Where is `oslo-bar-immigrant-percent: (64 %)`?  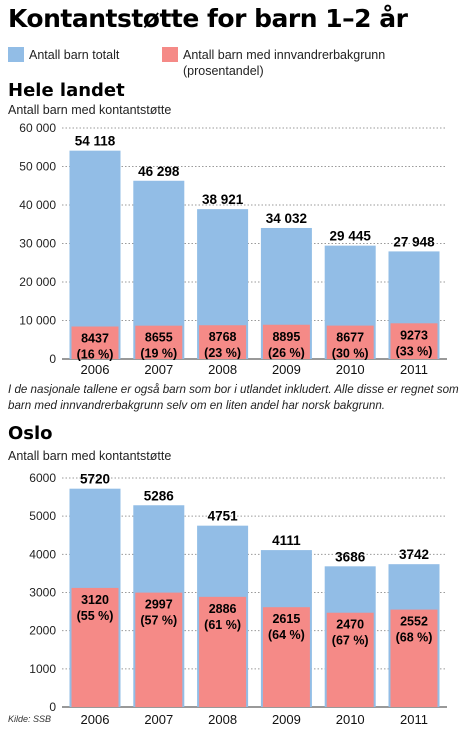 oslo-bar-immigrant-percent: (64 %) is located at coordinates (286, 635).